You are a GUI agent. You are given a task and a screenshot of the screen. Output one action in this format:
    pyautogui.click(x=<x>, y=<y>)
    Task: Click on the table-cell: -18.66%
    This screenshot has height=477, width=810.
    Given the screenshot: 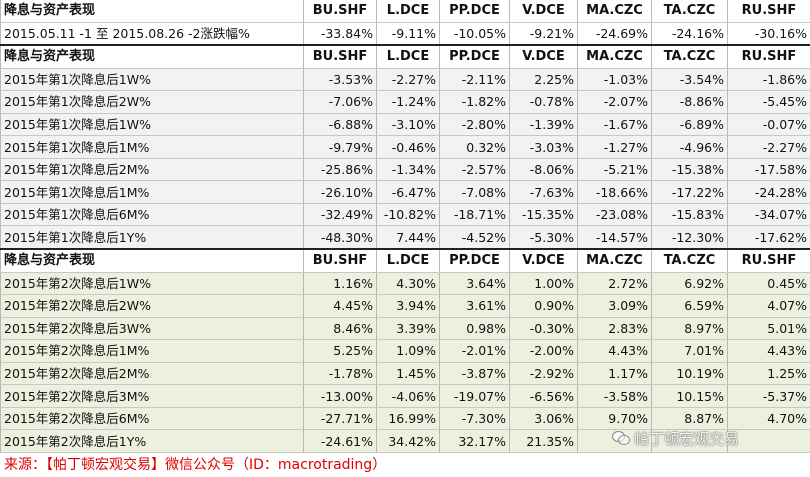 What is the action you would take?
    pyautogui.click(x=614, y=192)
    